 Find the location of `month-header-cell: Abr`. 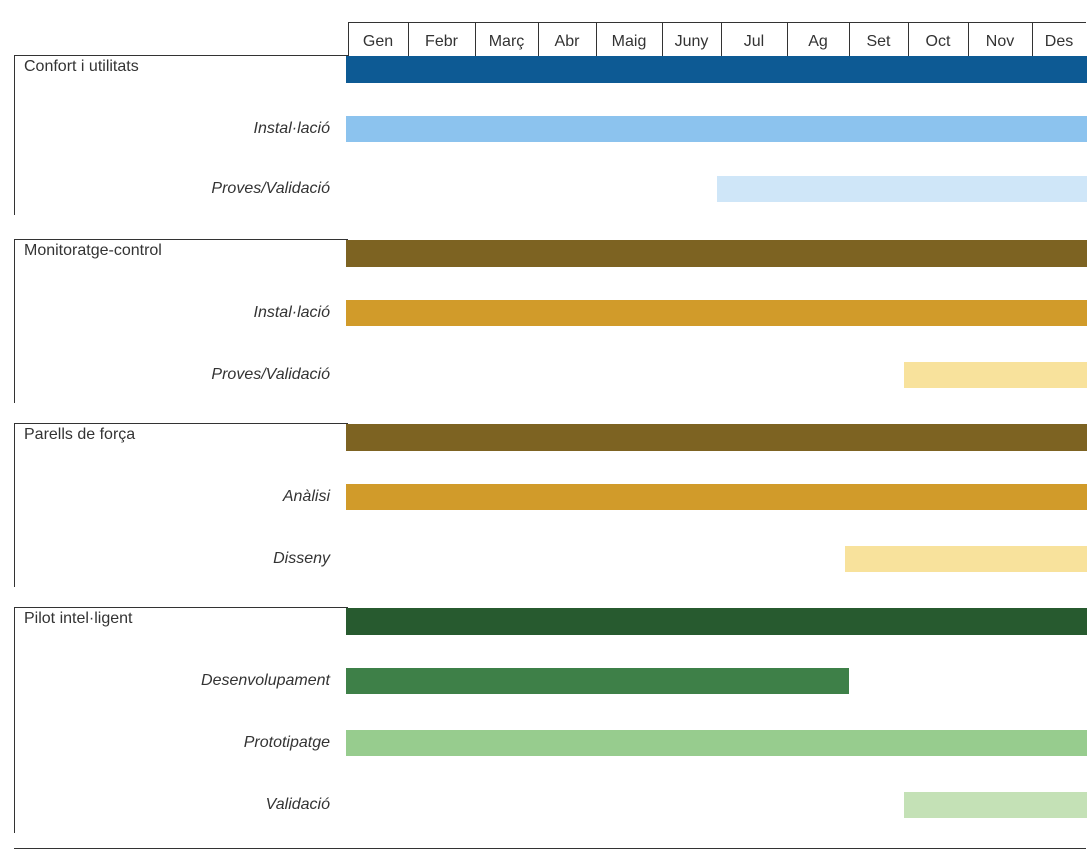

month-header-cell: Abr is located at coordinates (567, 41).